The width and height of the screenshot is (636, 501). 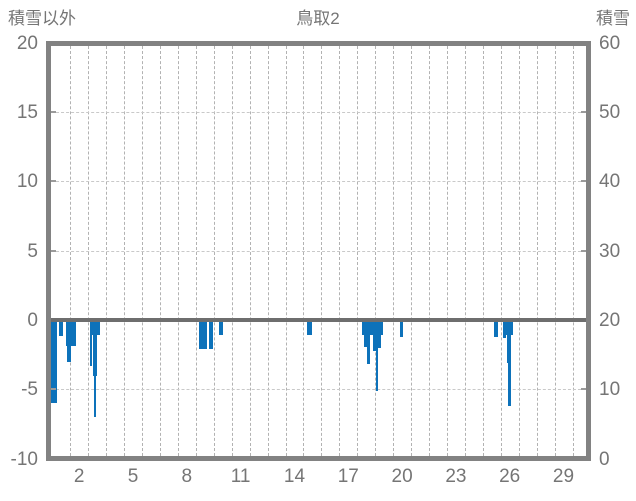 What do you see at coordinates (456, 476) in the screenshot?
I see `x-axis-tick-label: 23` at bounding box center [456, 476].